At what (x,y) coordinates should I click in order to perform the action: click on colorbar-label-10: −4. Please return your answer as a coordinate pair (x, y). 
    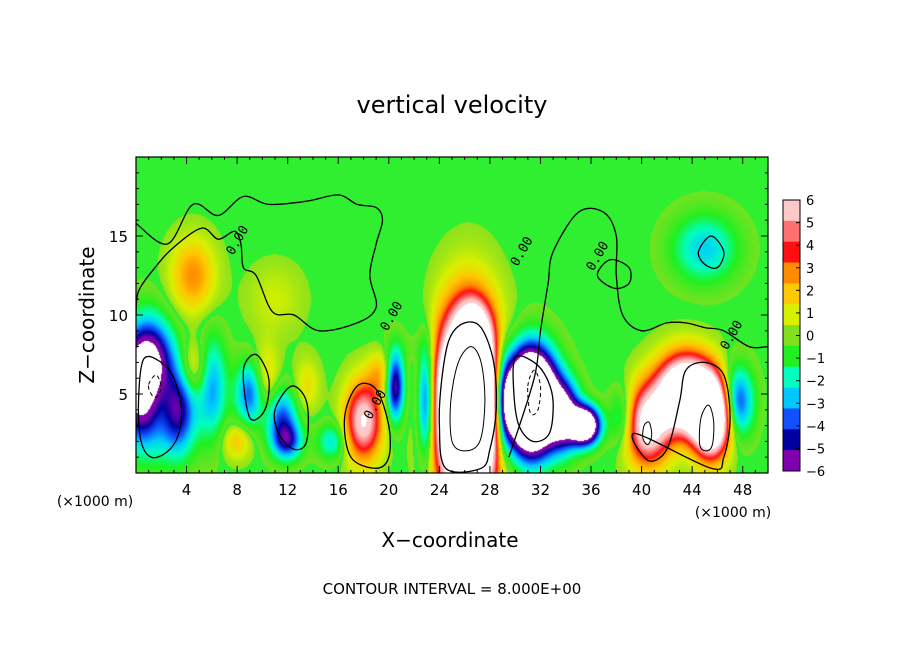
    Looking at the image, I should click on (815, 427).